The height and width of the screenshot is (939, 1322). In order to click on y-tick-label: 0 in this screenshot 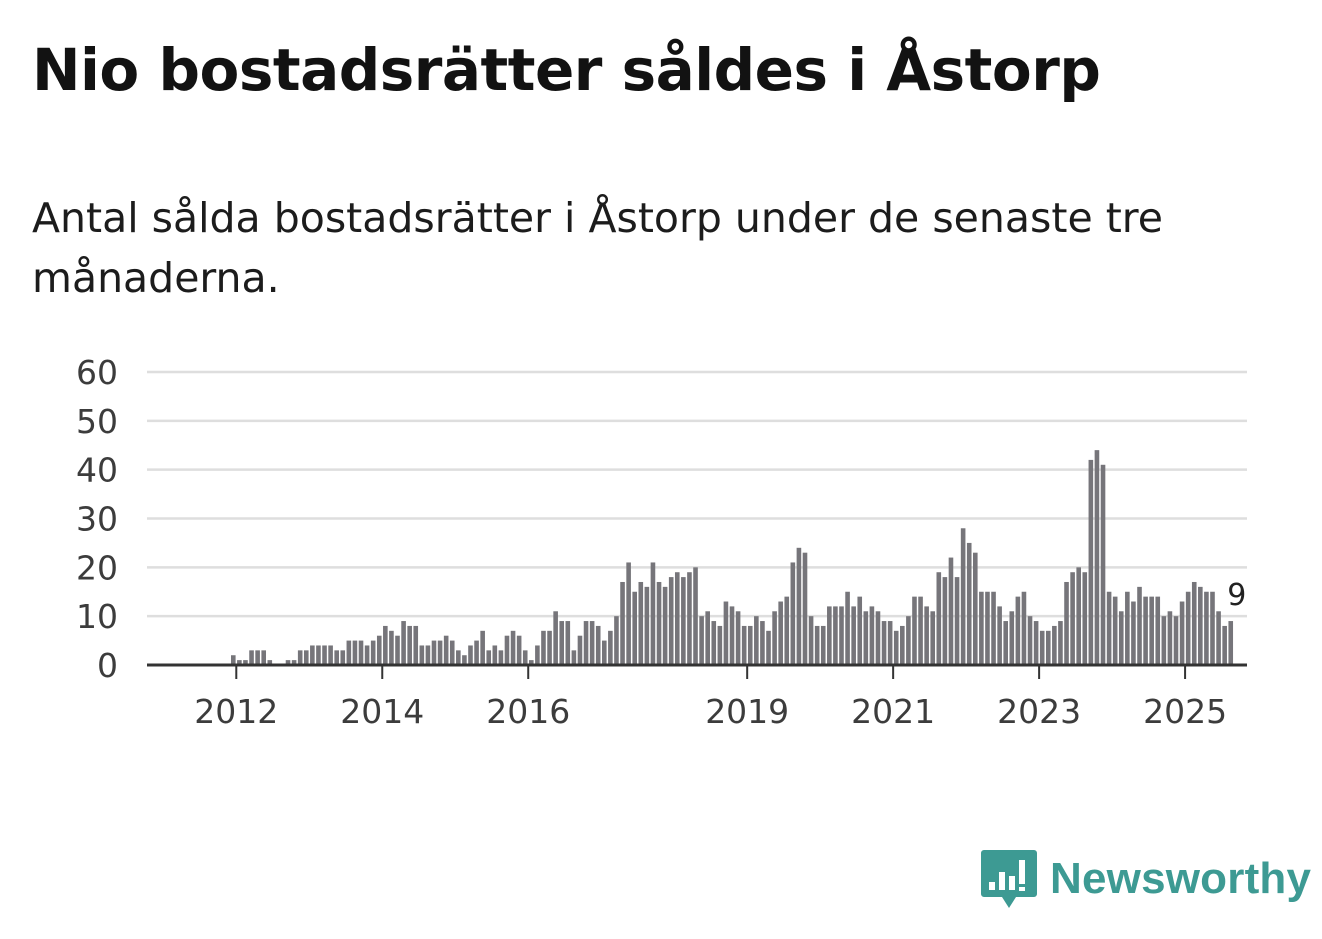, I will do `click(107, 665)`.